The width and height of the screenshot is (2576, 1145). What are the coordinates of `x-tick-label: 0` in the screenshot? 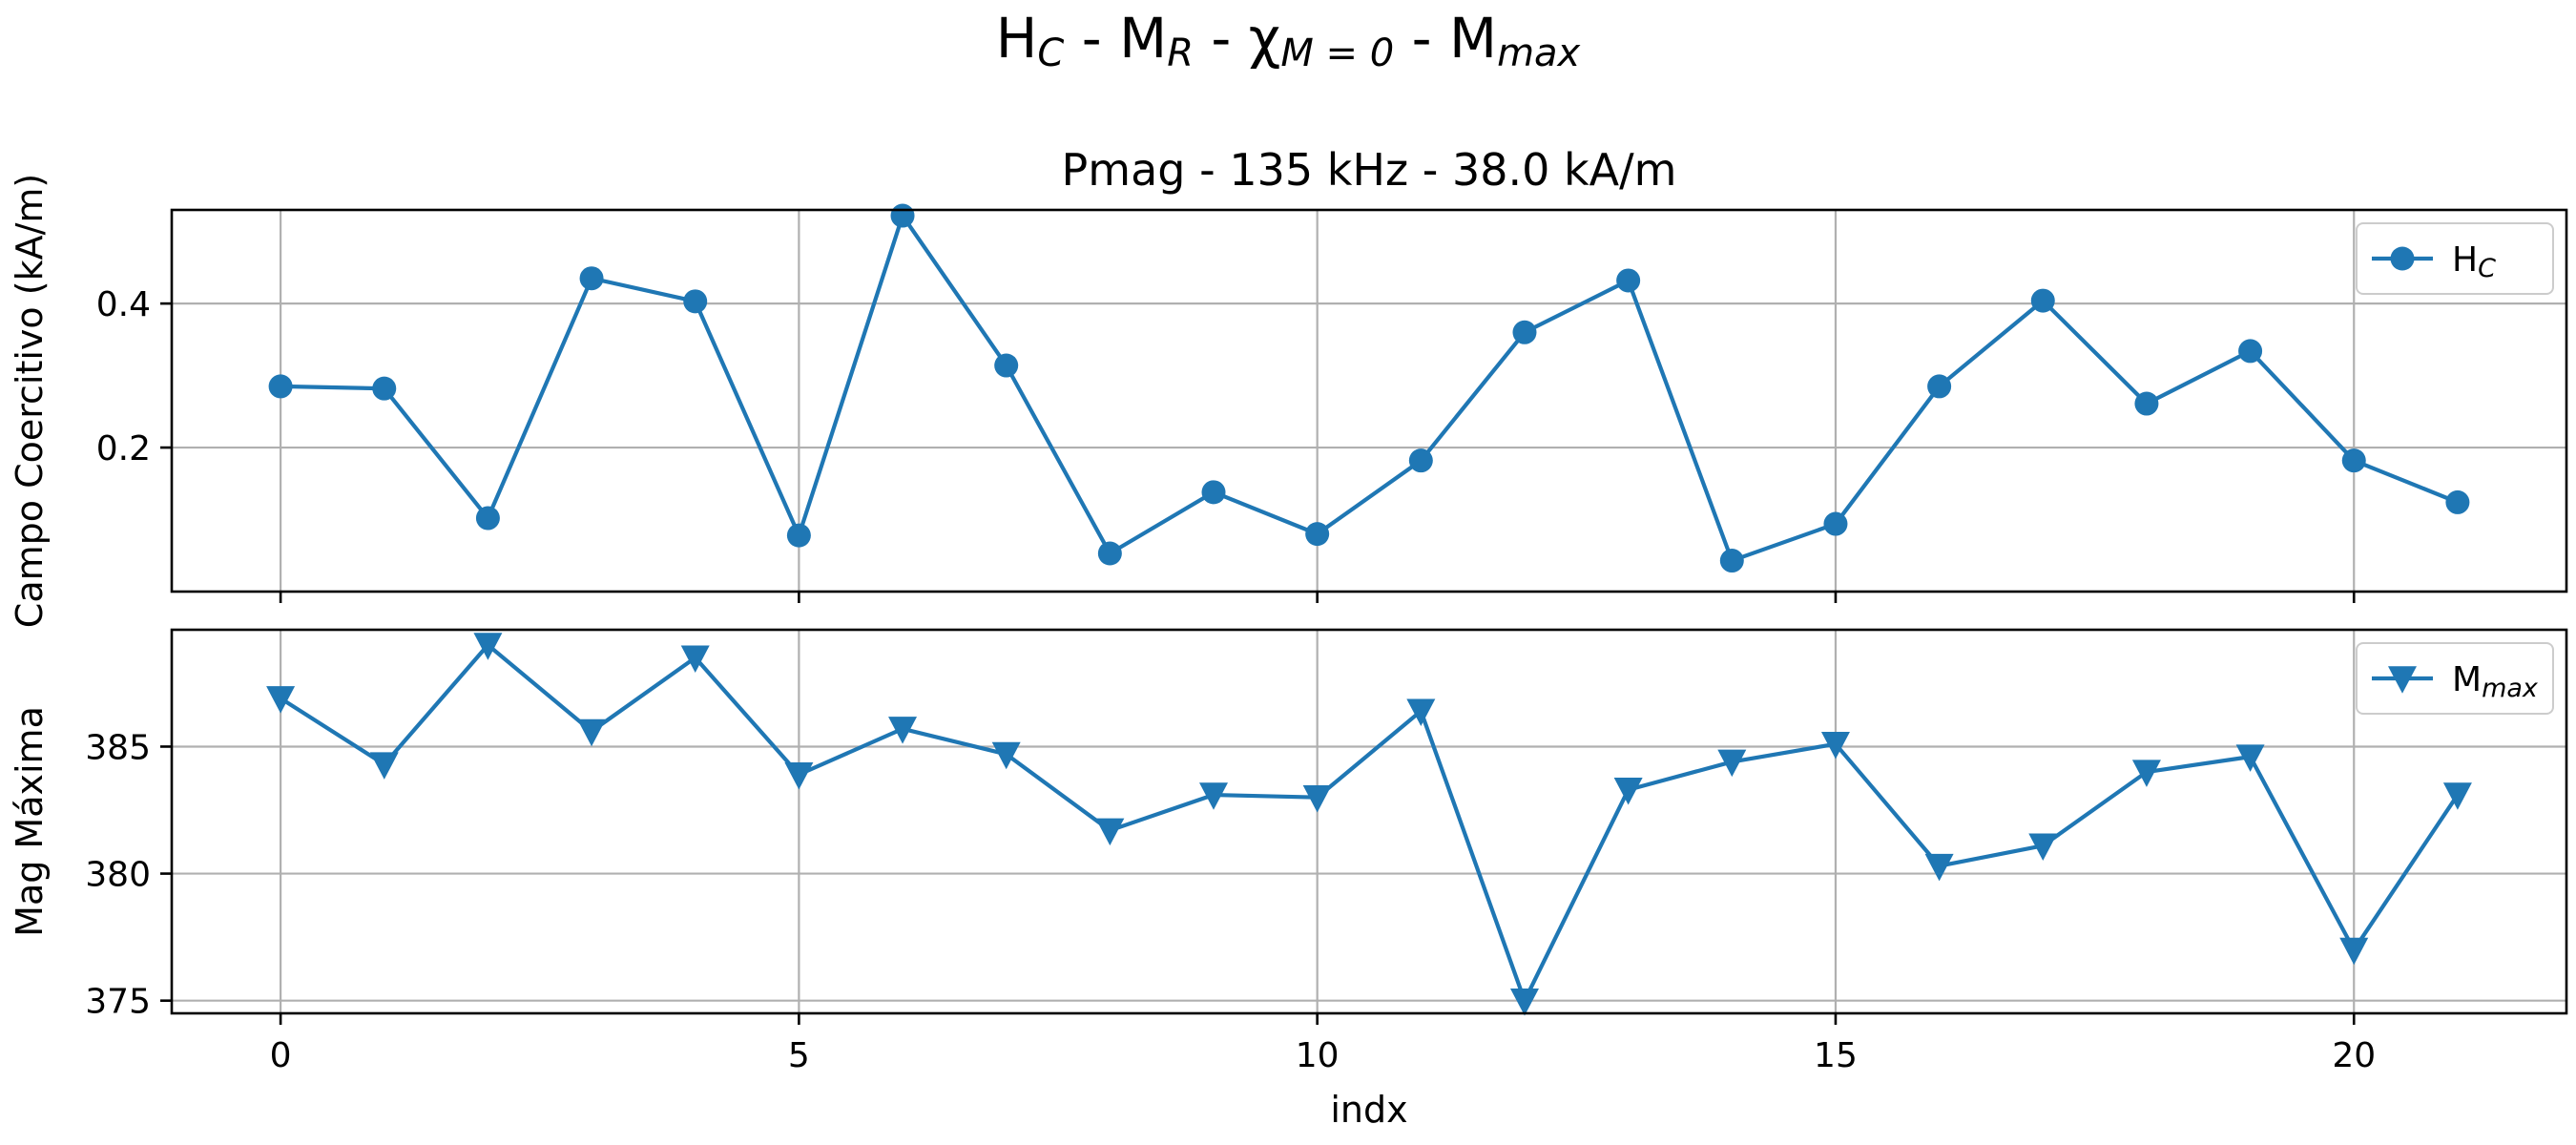 It's located at (281, 1055).